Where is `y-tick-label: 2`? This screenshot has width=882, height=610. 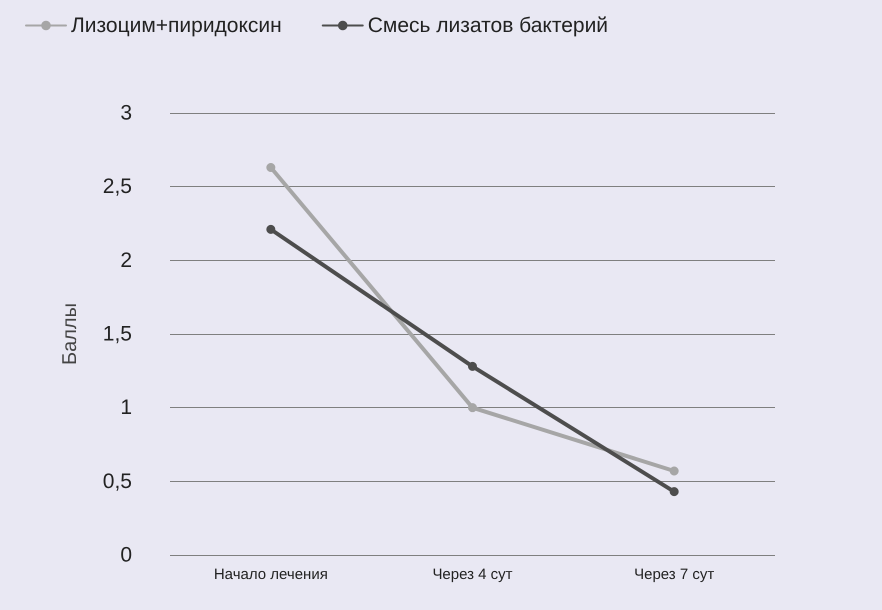 y-tick-label: 2 is located at coordinates (126, 260).